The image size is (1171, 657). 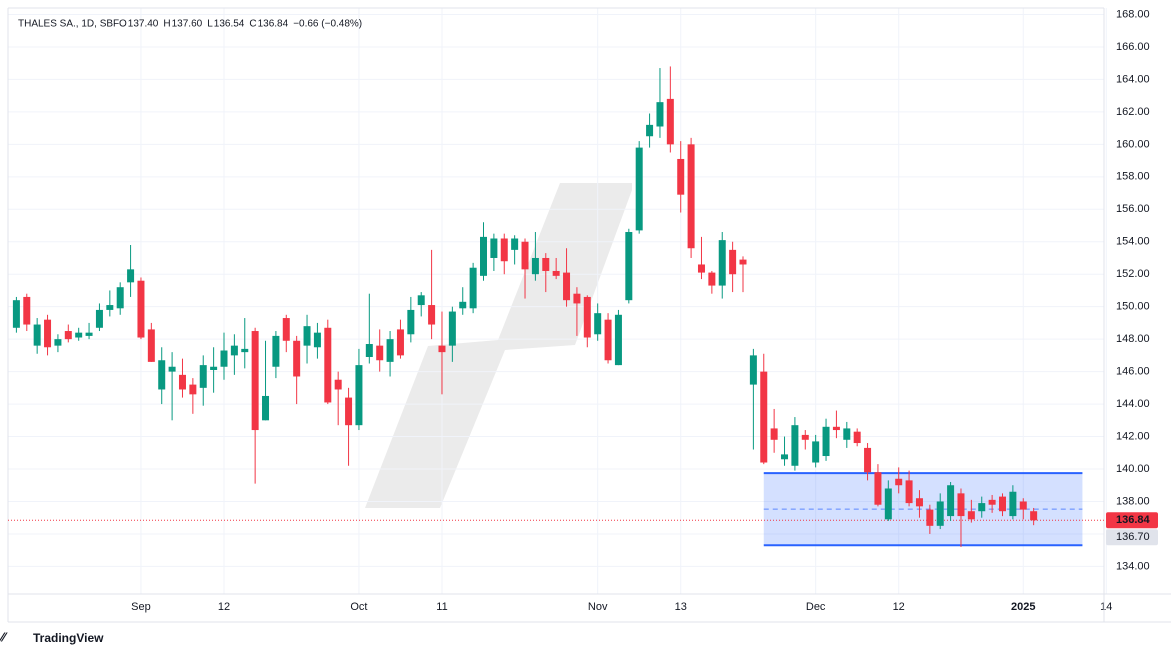 What do you see at coordinates (210, 24) in the screenshot?
I see `ohlc-label: L` at bounding box center [210, 24].